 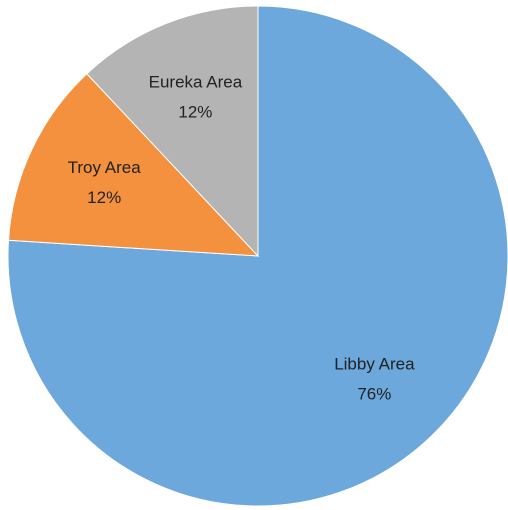 I want to click on slice-value-label: 76%, so click(x=374, y=393).